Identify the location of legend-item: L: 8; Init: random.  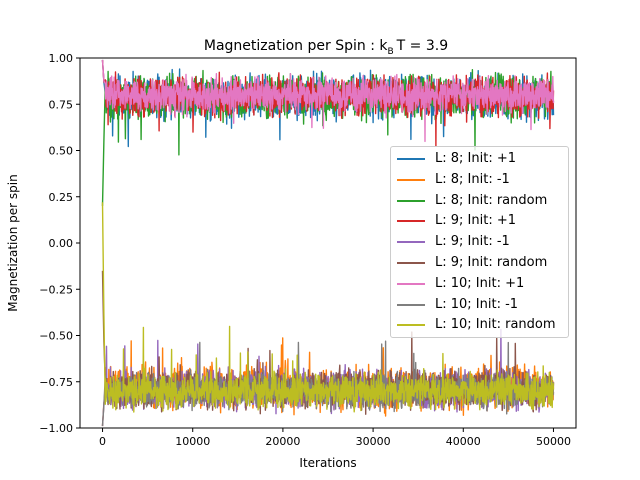
(480, 201).